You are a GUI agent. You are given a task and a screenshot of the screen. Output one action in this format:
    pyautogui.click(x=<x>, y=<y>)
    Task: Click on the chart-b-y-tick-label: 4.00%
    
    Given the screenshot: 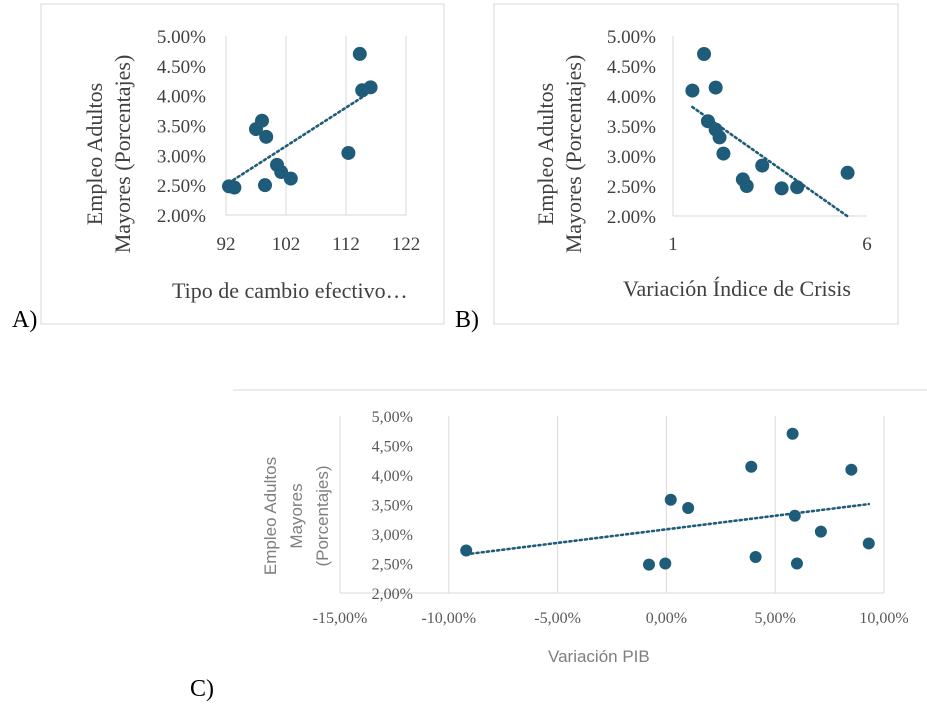 What is the action you would take?
    pyautogui.click(x=631, y=97)
    